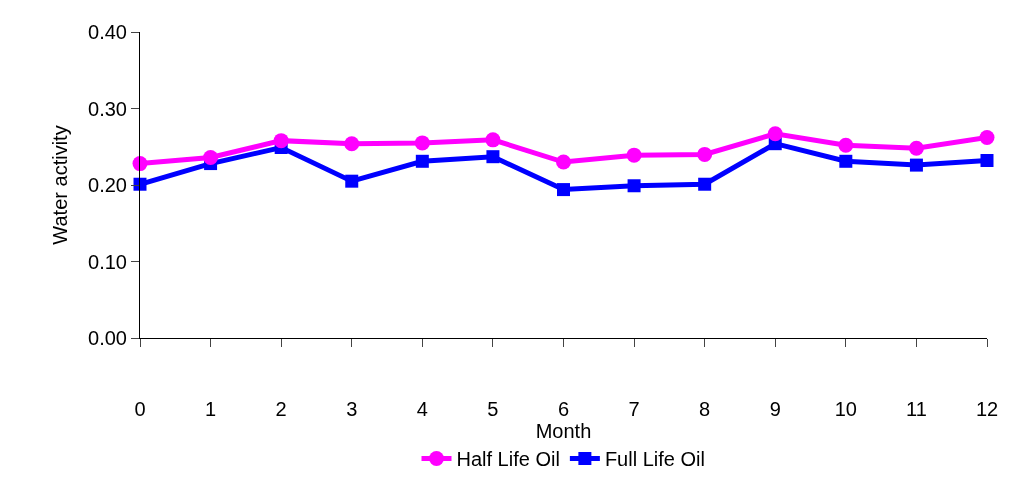 The image size is (1010, 490). Describe the element at coordinates (916, 409) in the screenshot. I see `x-tick-label: 11` at that location.